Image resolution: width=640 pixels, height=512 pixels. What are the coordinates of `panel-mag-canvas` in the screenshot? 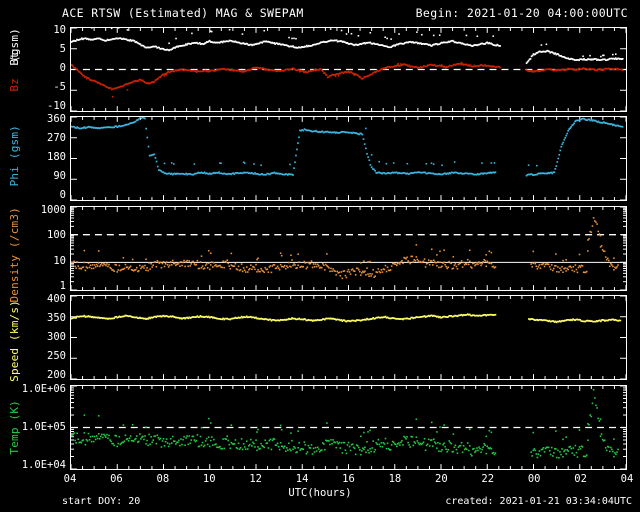 It's located at (348, 69).